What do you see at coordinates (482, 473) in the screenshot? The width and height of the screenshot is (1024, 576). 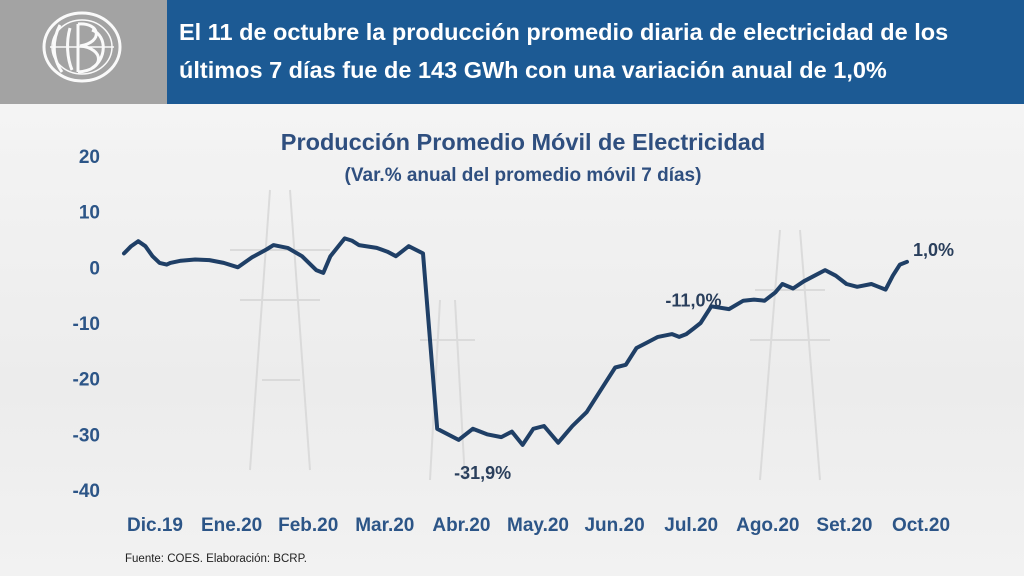 I see `data-label: -31,9%` at bounding box center [482, 473].